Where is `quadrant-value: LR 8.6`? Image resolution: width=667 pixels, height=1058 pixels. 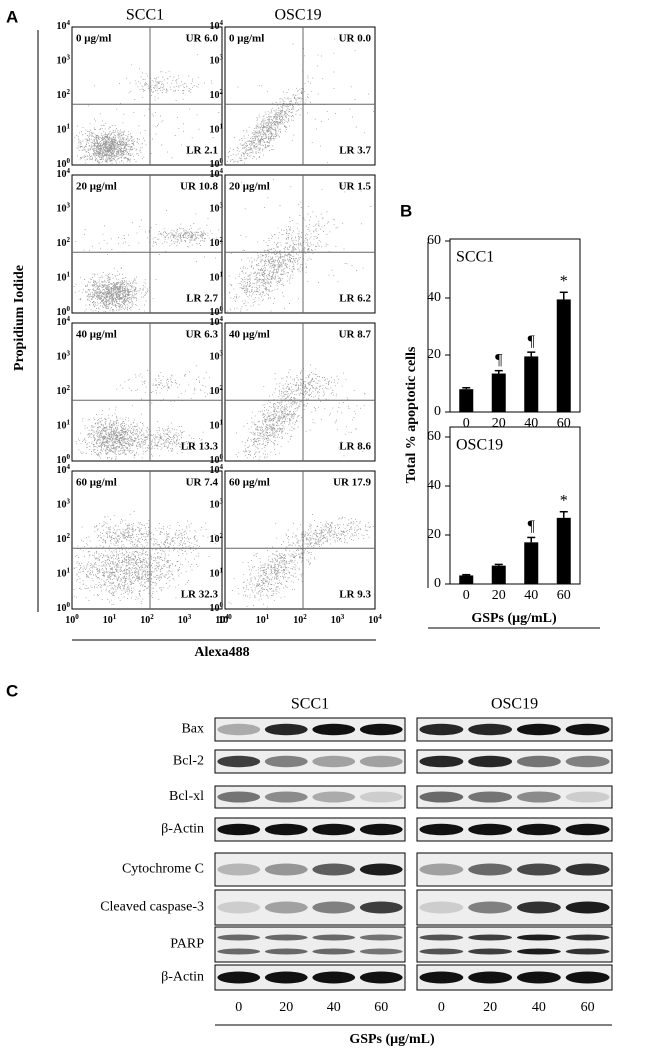
quadrant-value: LR 8.6 is located at coordinates (355, 447).